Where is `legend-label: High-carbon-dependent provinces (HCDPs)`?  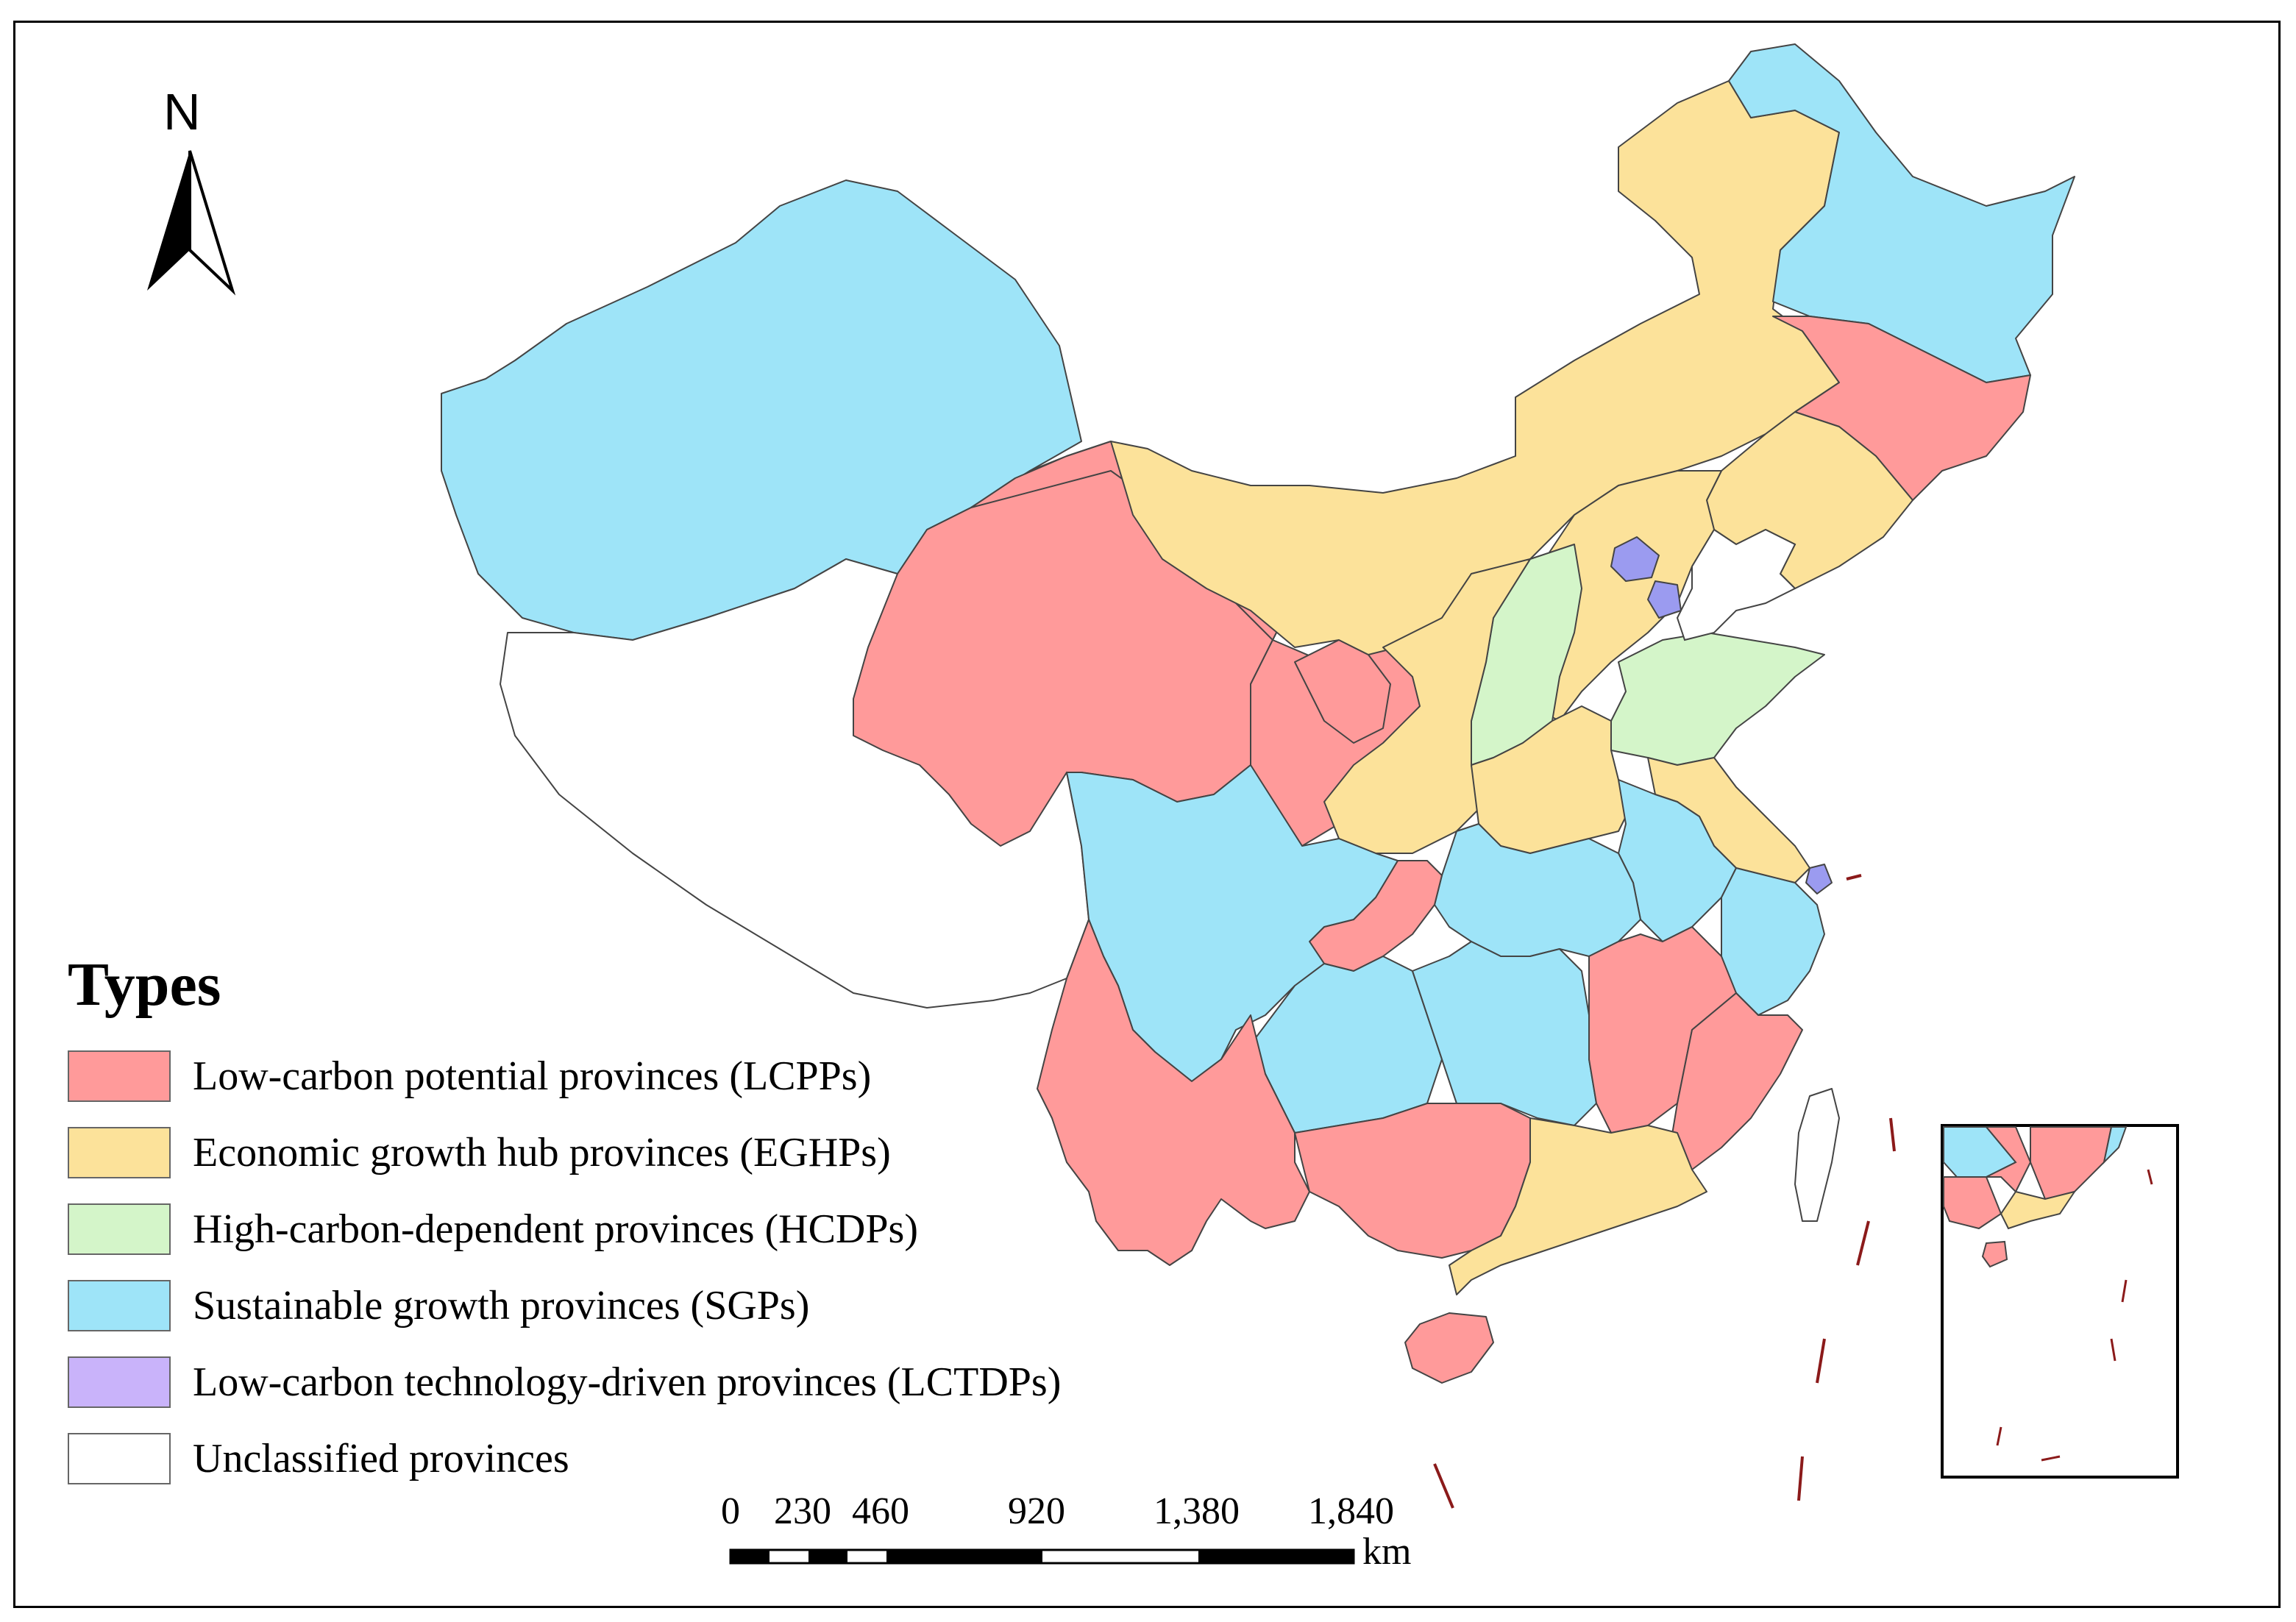
legend-label: High-carbon-dependent provinces (HCDPs) is located at coordinates (555, 1229).